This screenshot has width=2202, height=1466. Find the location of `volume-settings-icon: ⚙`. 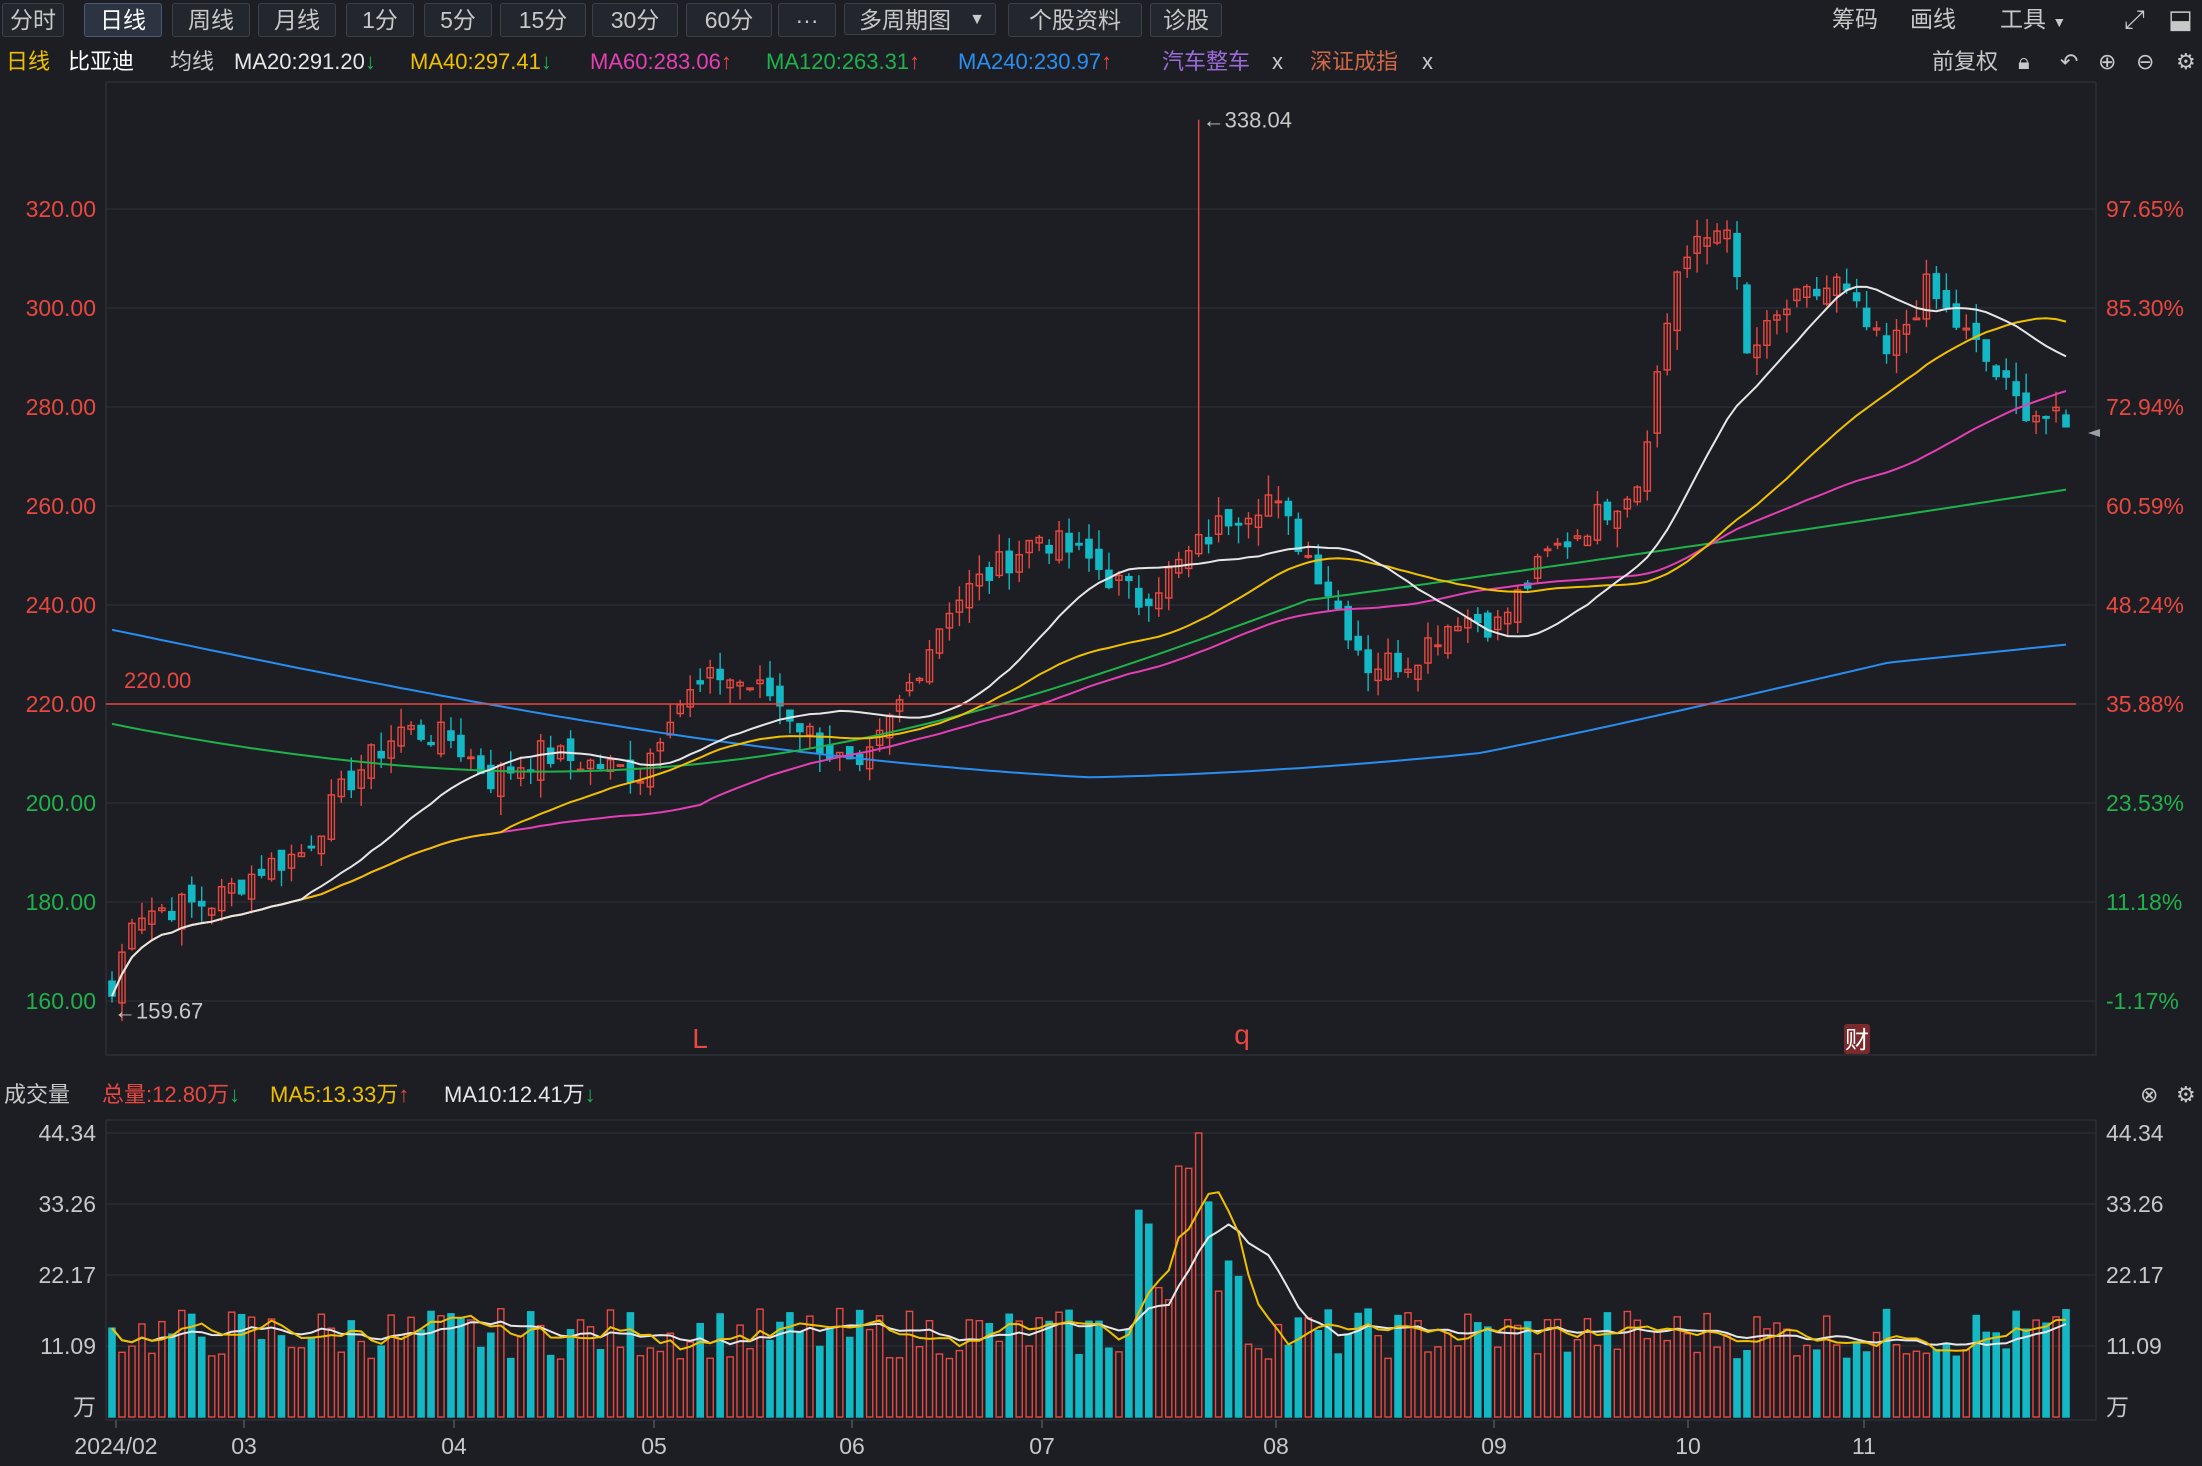

volume-settings-icon: ⚙ is located at coordinates (2186, 1094).